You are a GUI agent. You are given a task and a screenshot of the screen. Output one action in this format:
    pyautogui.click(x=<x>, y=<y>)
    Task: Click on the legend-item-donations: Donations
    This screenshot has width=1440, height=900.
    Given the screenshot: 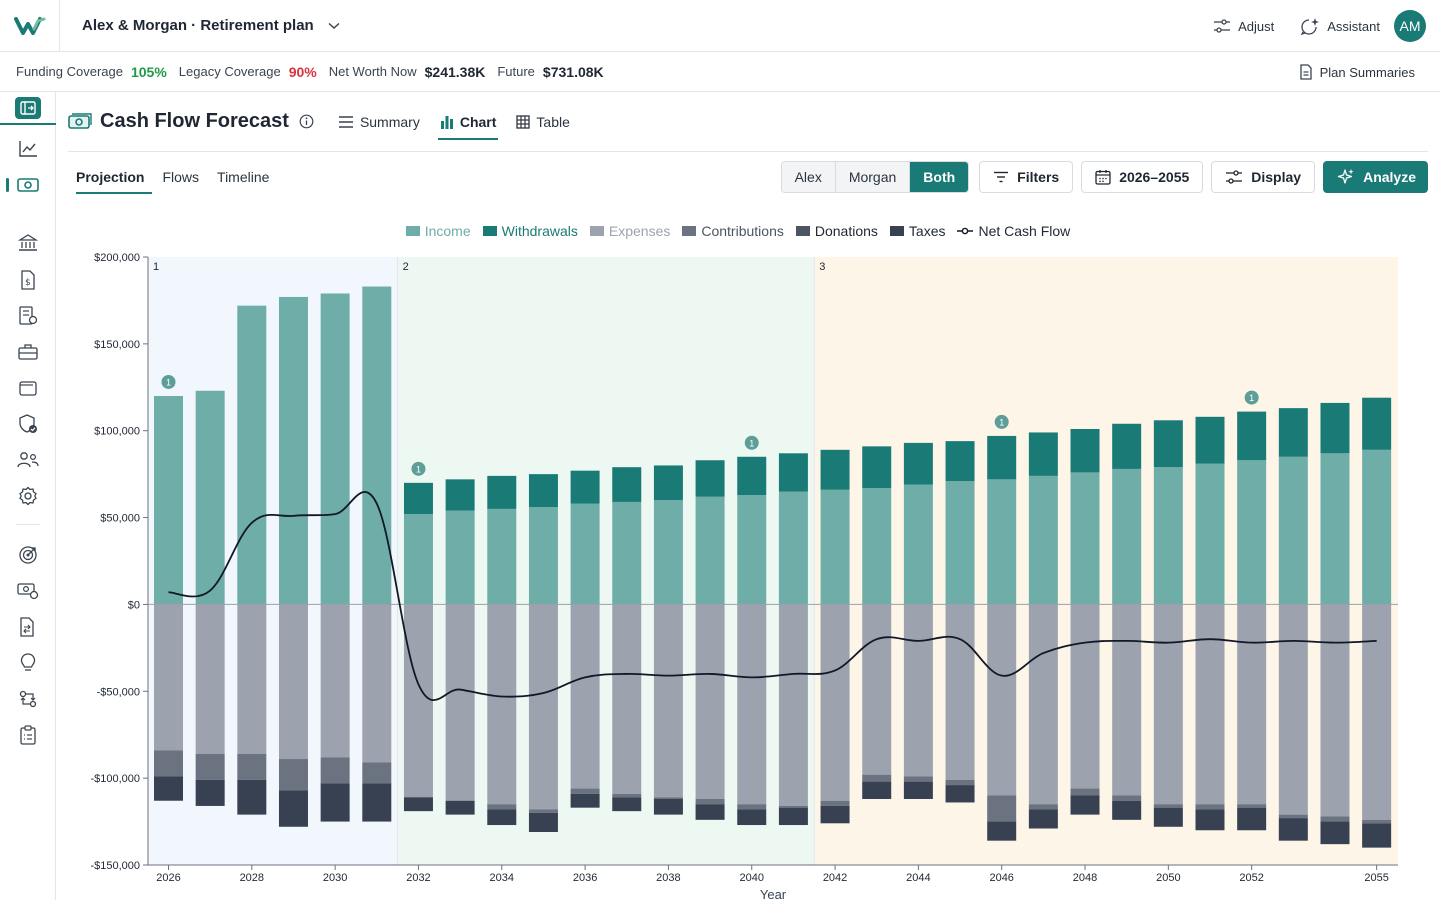 What is the action you would take?
    pyautogui.click(x=836, y=231)
    